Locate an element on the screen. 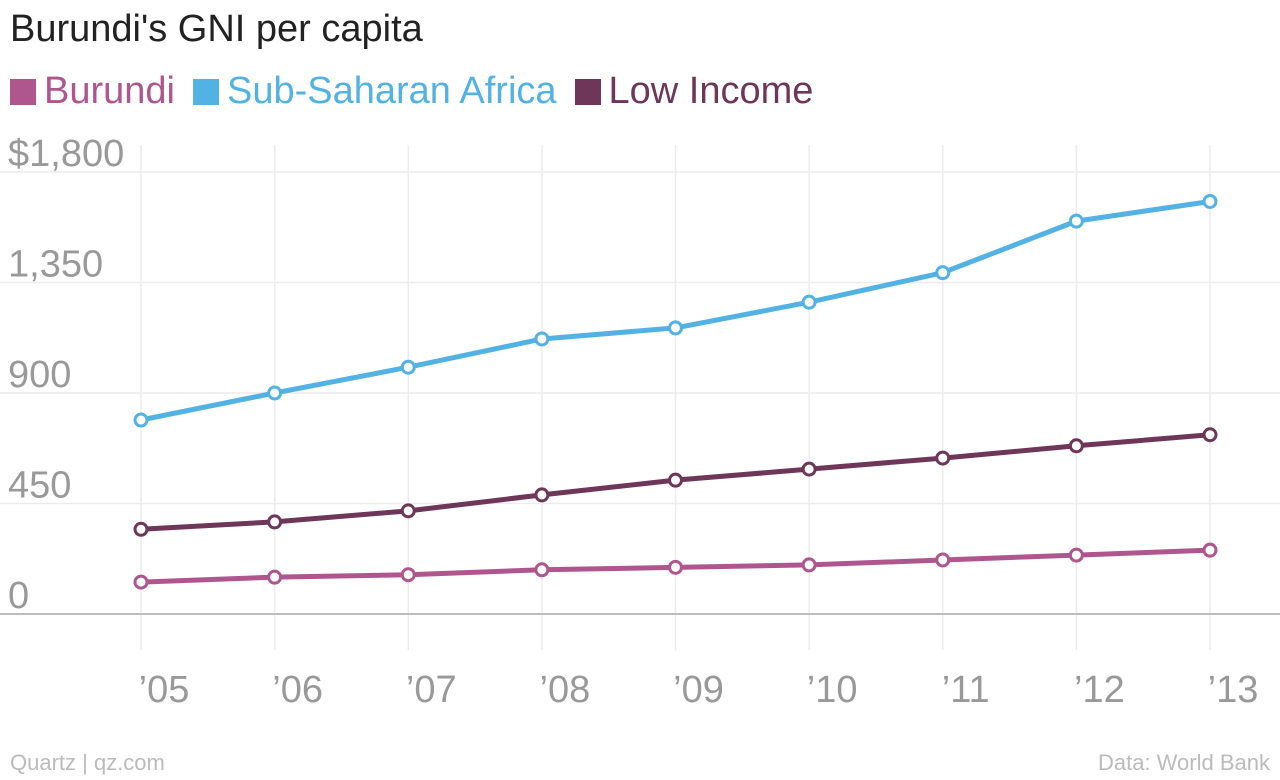  legend-swatch-burundi is located at coordinates (23, 91).